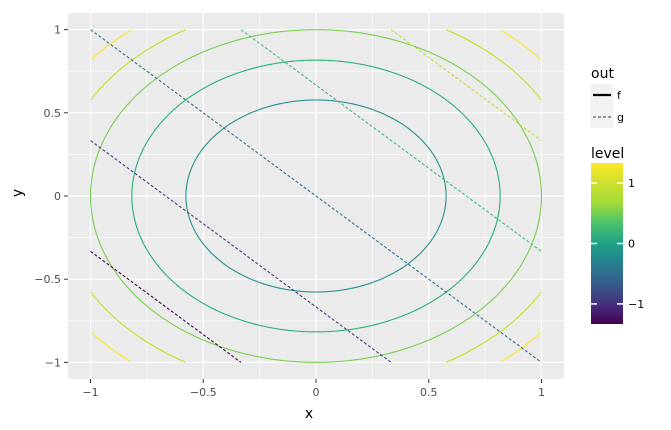  Describe the element at coordinates (541, 392) in the screenshot. I see `x-tick-label: 1` at that location.